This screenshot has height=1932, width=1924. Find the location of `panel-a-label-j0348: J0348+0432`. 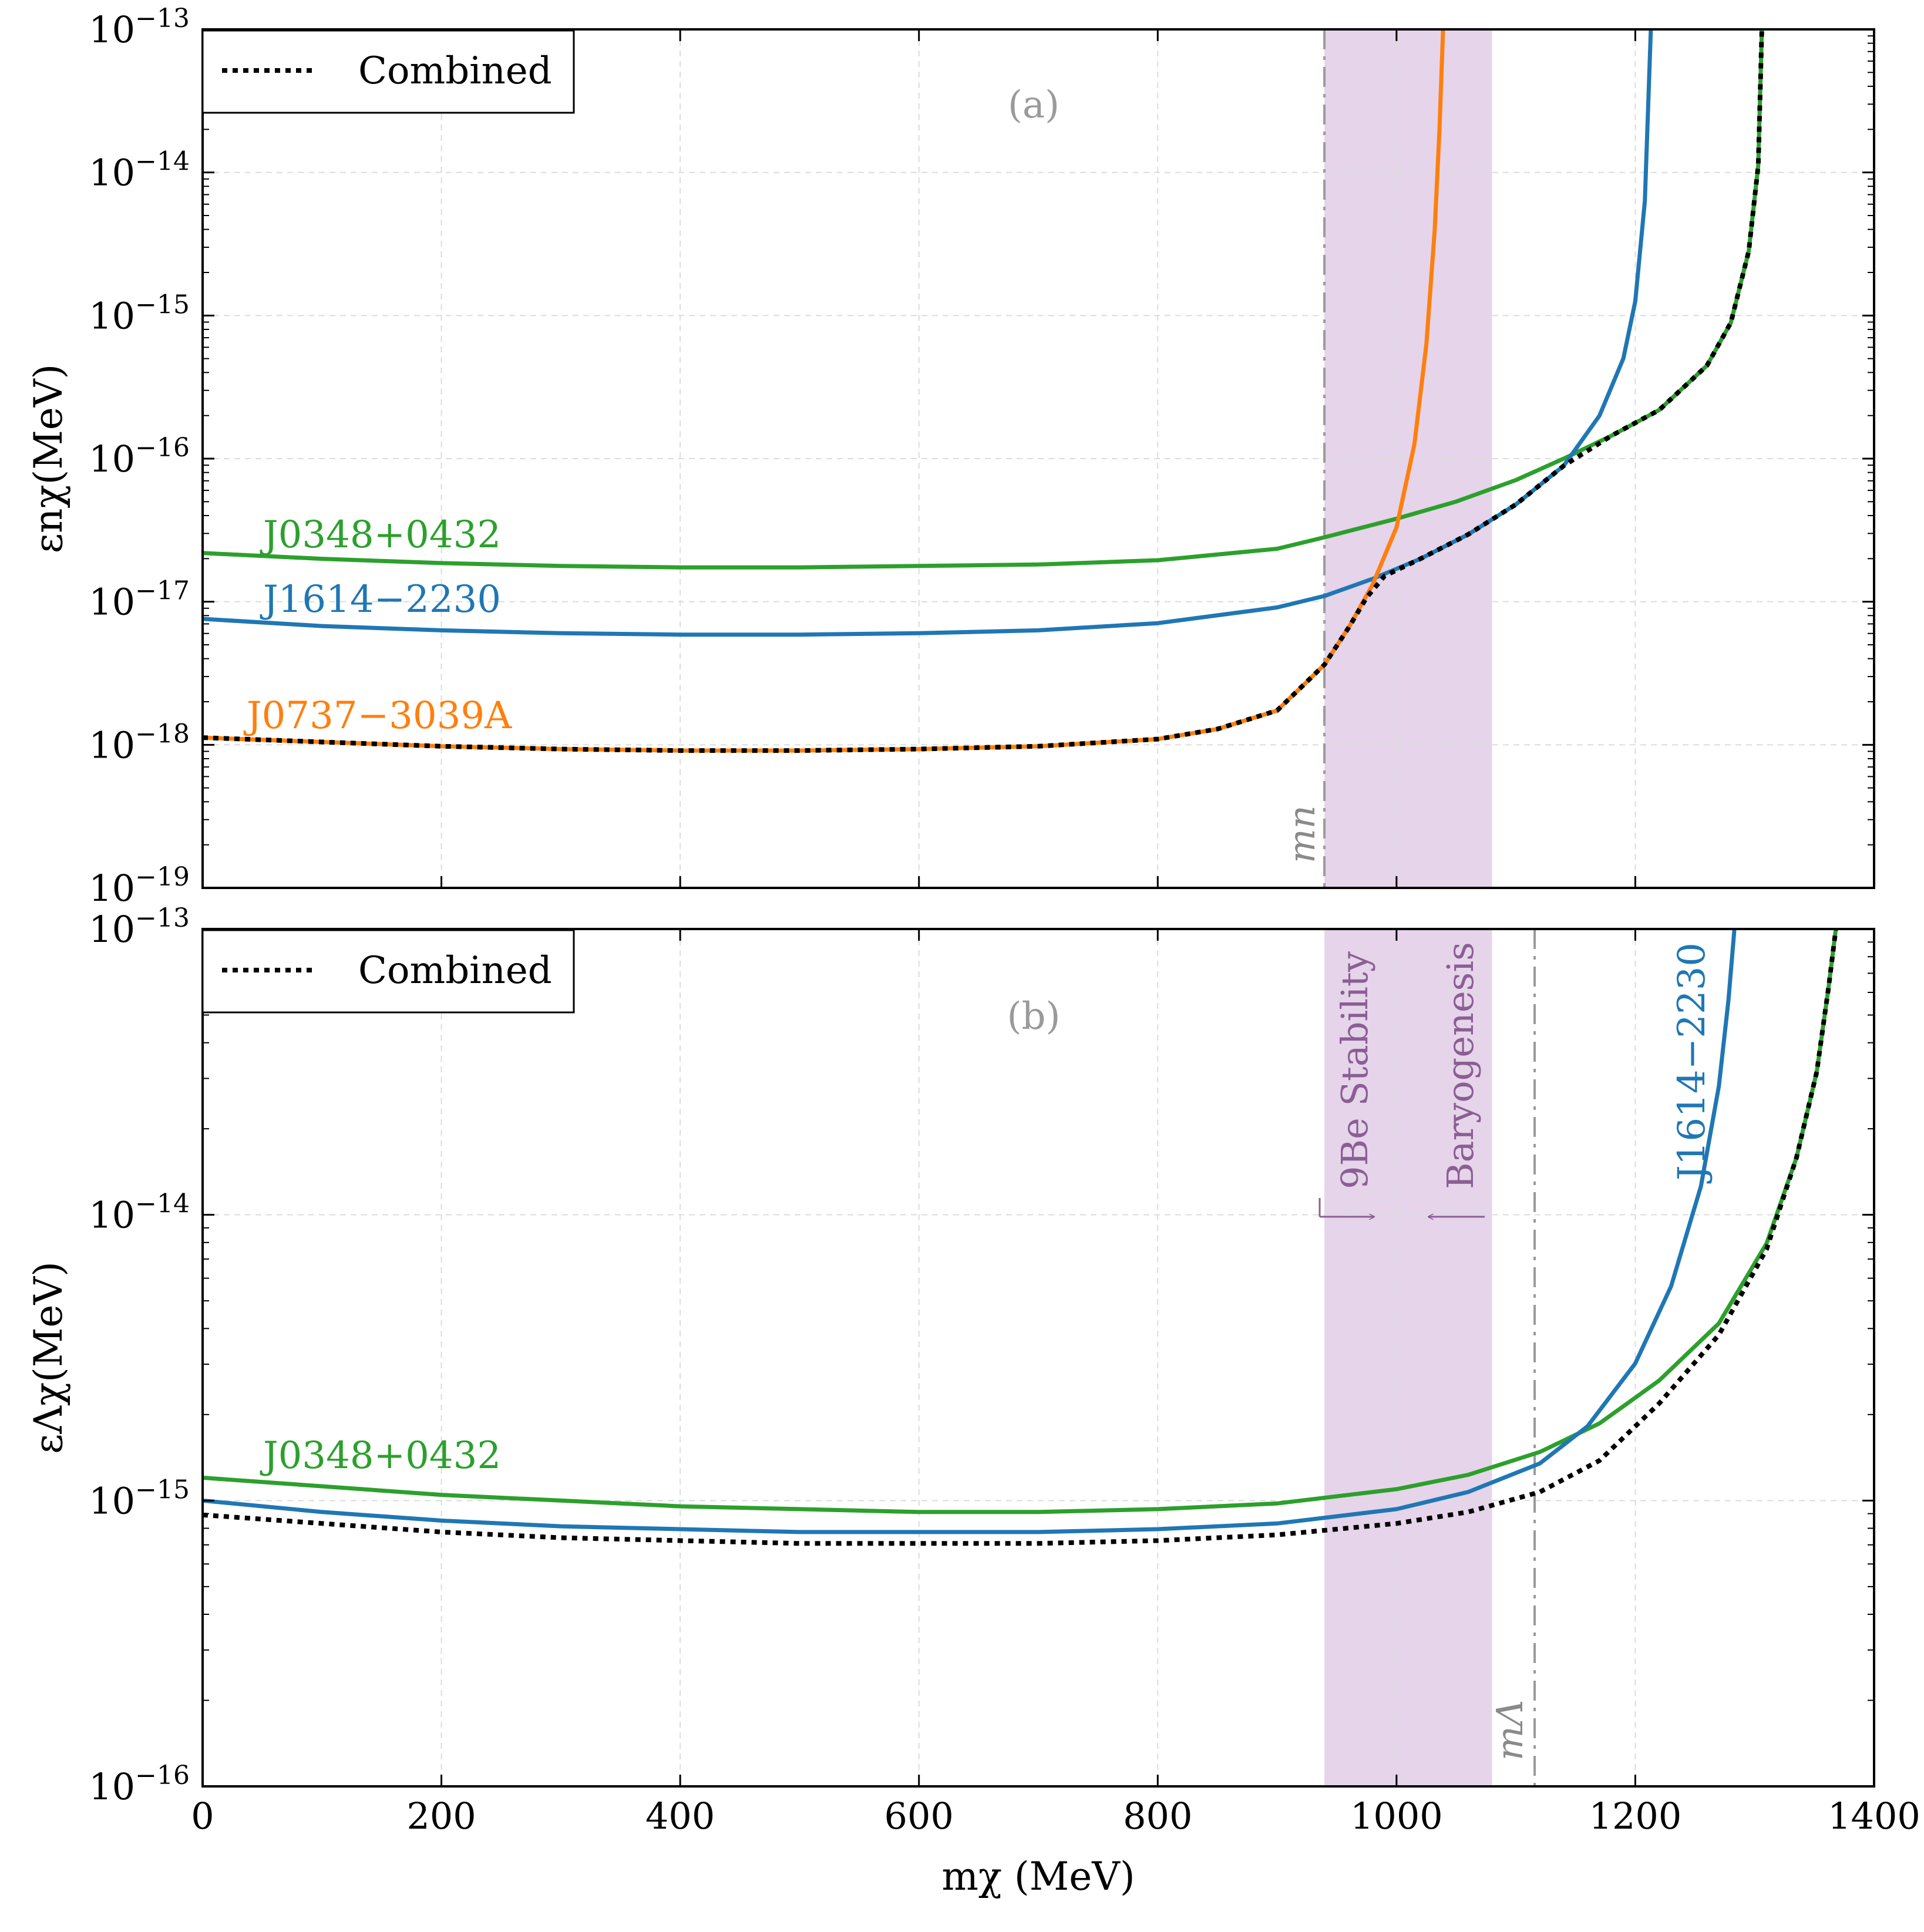

panel-a-label-j0348: J0348+0432 is located at coordinates (380, 535).